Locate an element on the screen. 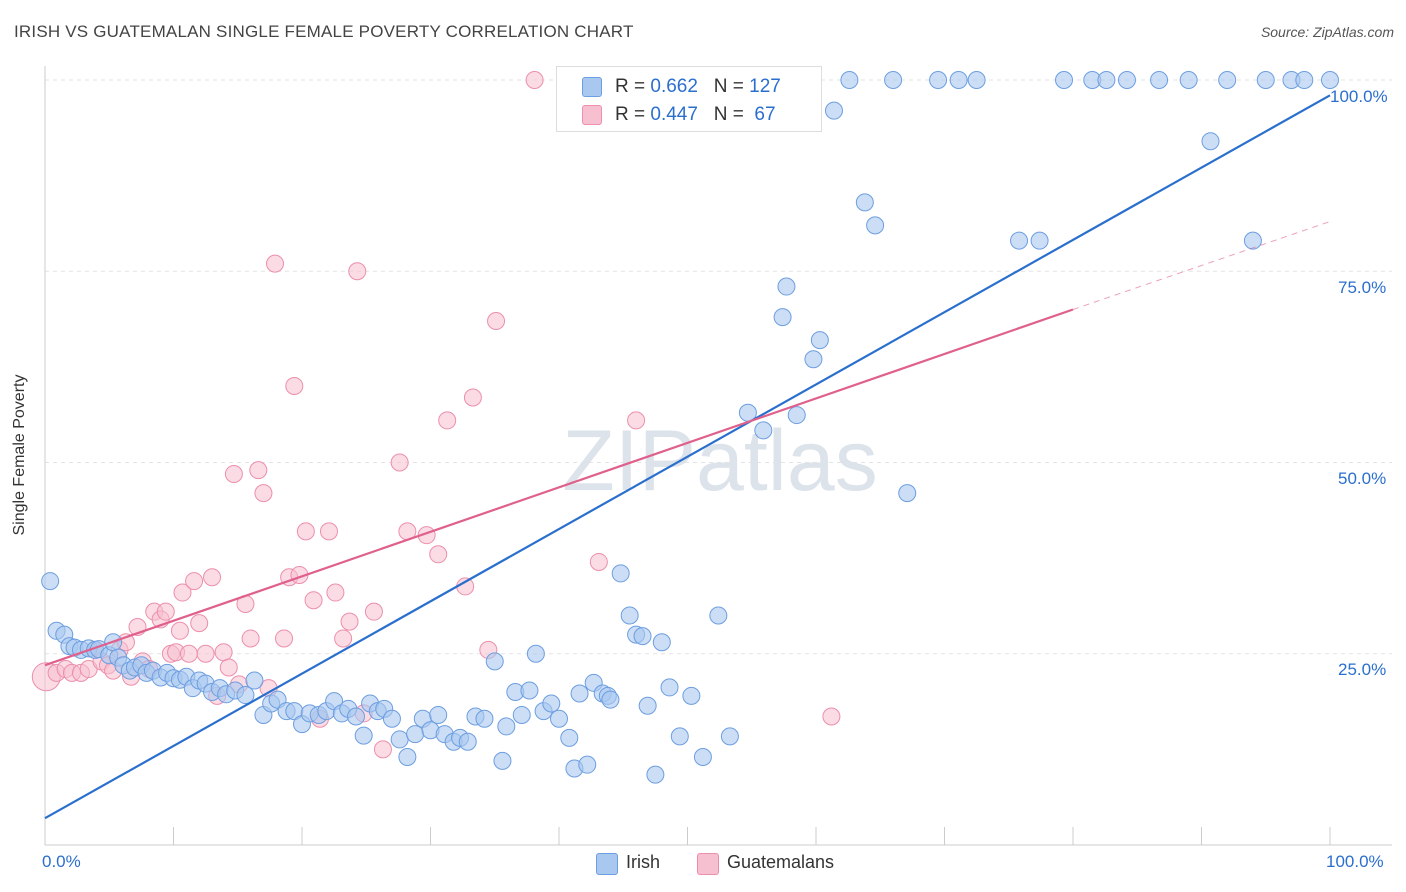  x-tick-min: 0.0% is located at coordinates (61, 861).